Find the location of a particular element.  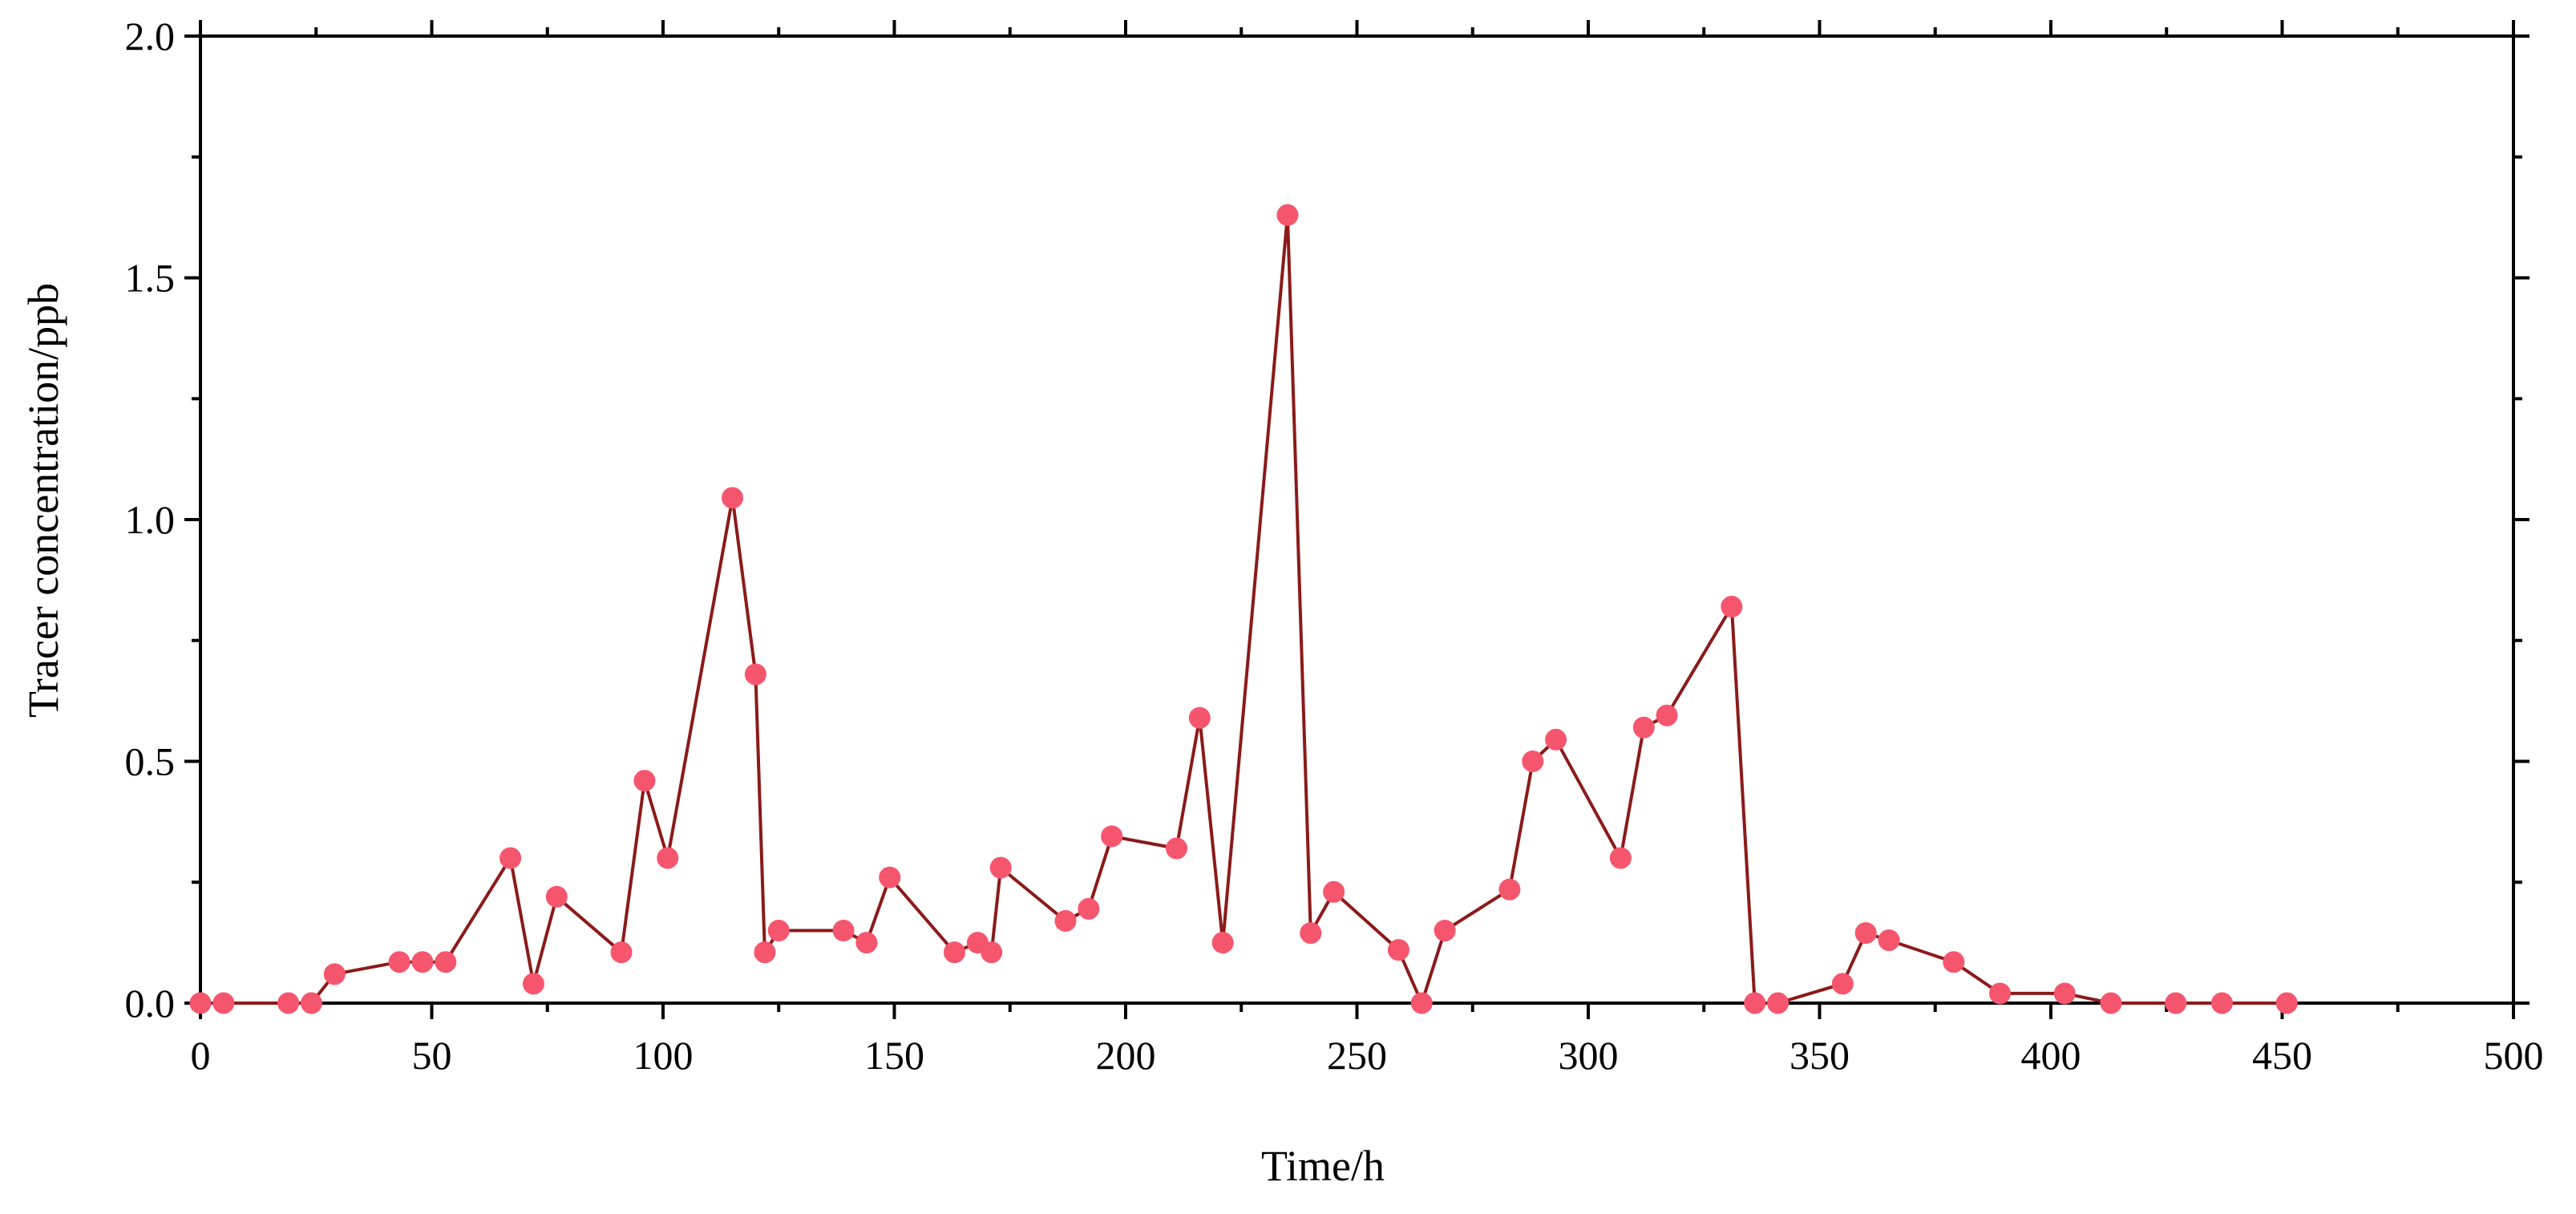

x-axis-title: Time/h is located at coordinates (1323, 1166).